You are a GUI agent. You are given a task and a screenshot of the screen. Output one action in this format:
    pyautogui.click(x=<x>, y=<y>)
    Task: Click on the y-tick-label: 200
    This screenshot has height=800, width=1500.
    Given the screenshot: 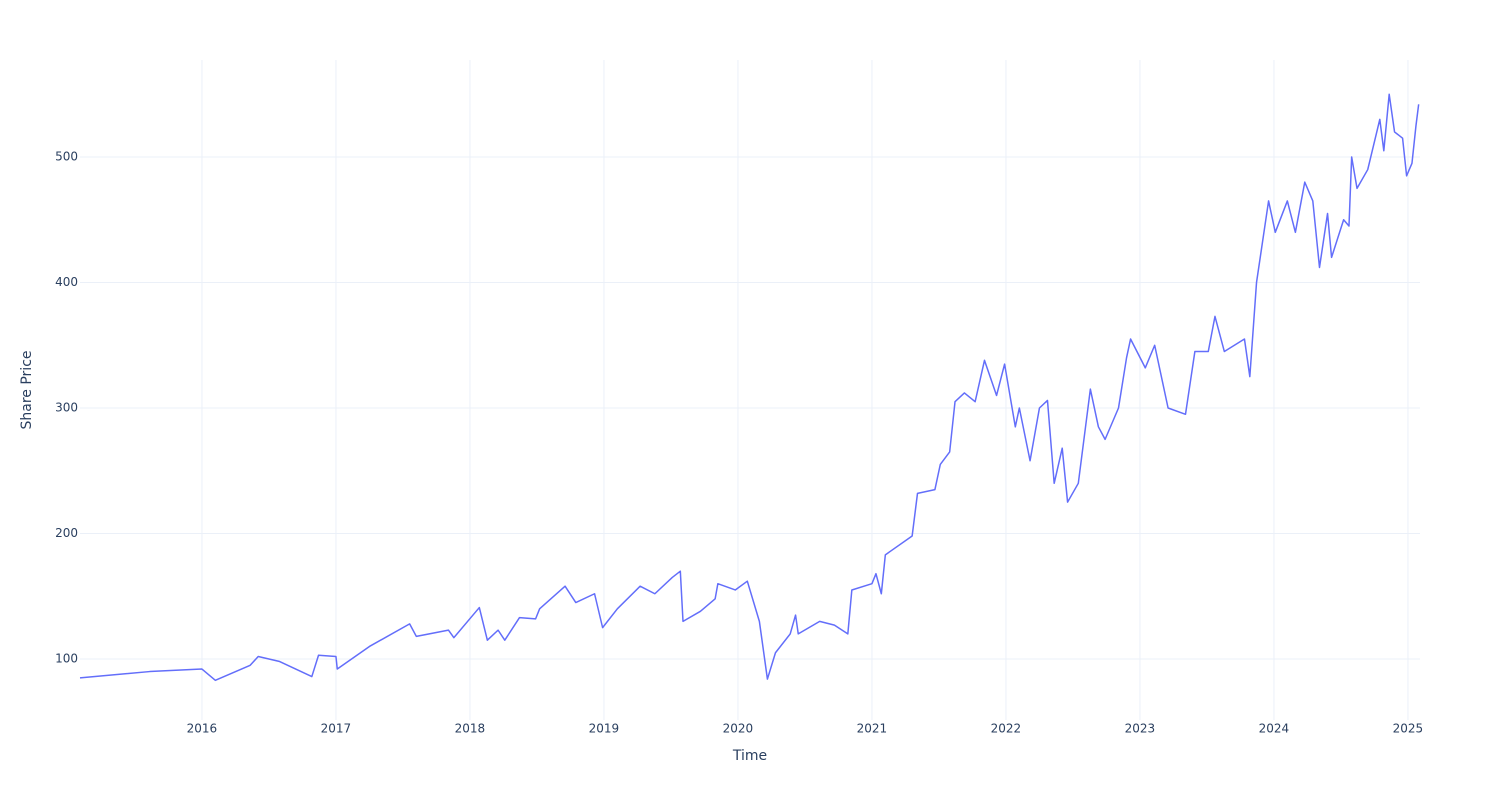 What is the action you would take?
    pyautogui.click(x=66, y=533)
    